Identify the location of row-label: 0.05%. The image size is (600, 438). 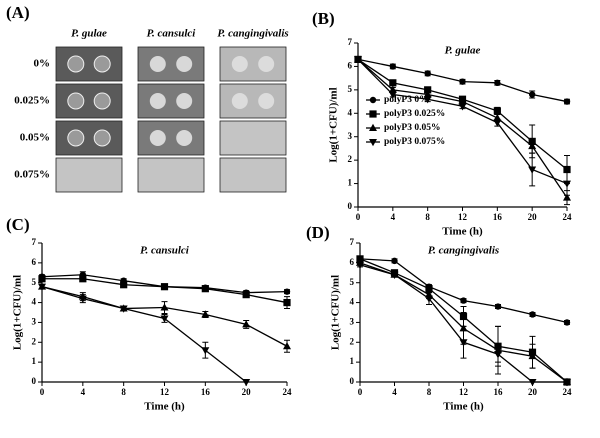
(35, 138).